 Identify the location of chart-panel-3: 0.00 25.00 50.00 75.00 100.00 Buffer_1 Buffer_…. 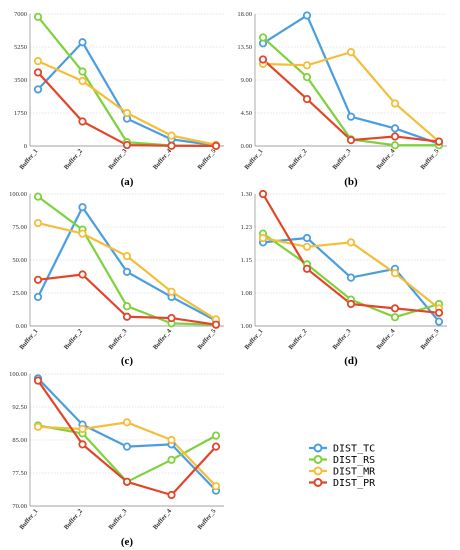
(116, 279).